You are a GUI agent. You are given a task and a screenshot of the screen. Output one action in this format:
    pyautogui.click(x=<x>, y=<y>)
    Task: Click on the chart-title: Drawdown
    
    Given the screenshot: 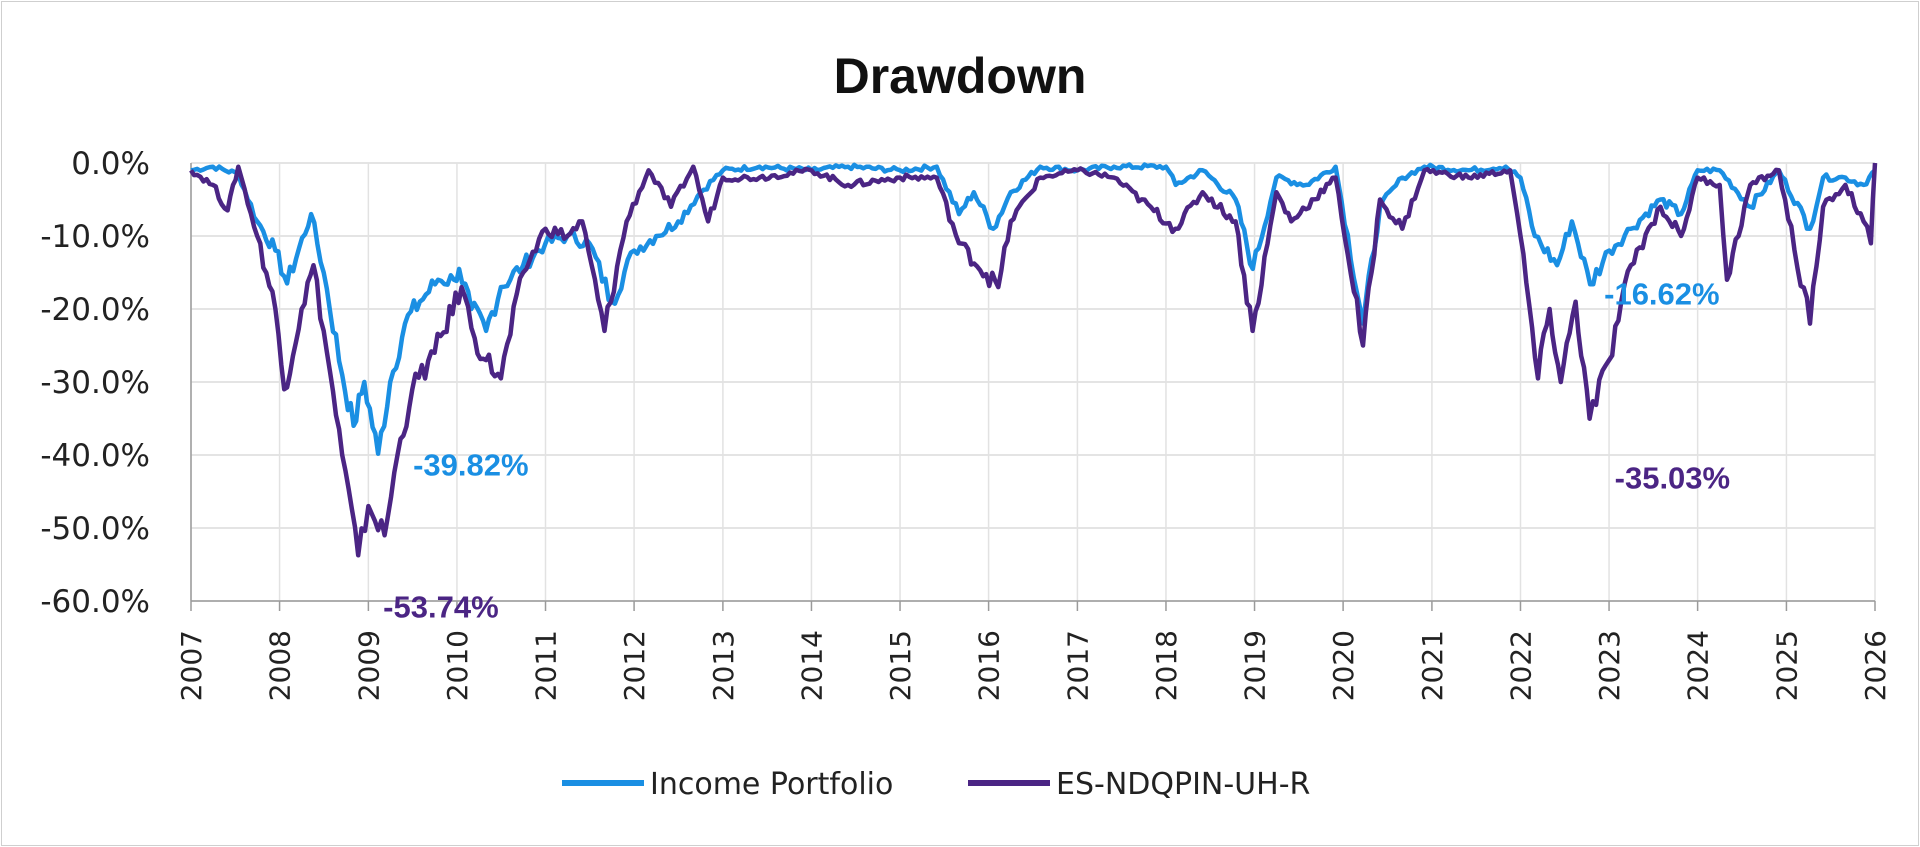 What is the action you would take?
    pyautogui.click(x=960, y=76)
    